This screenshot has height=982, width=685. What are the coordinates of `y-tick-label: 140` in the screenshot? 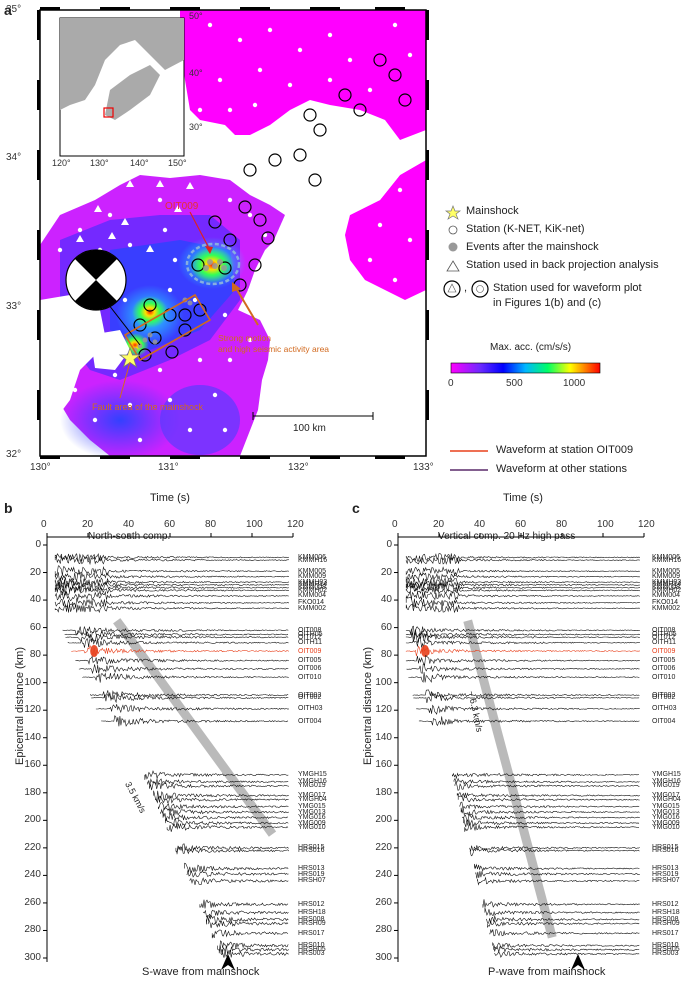 It's located at (383, 737).